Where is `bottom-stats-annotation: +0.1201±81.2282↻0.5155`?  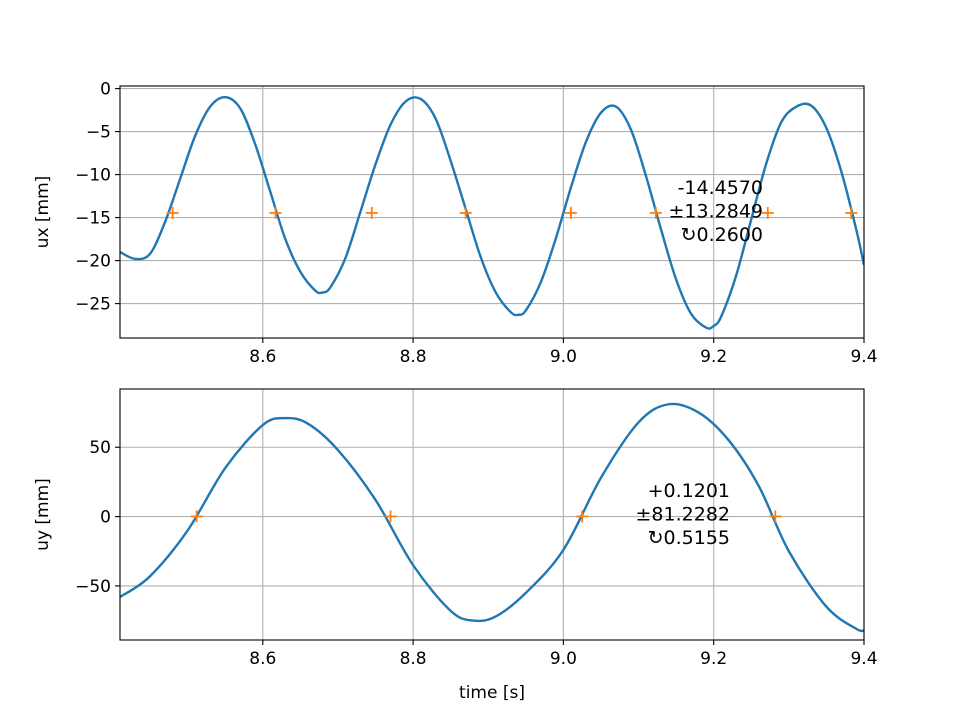
bottom-stats-annotation: +0.1201±81.2282↻0.5155 is located at coordinates (683, 514).